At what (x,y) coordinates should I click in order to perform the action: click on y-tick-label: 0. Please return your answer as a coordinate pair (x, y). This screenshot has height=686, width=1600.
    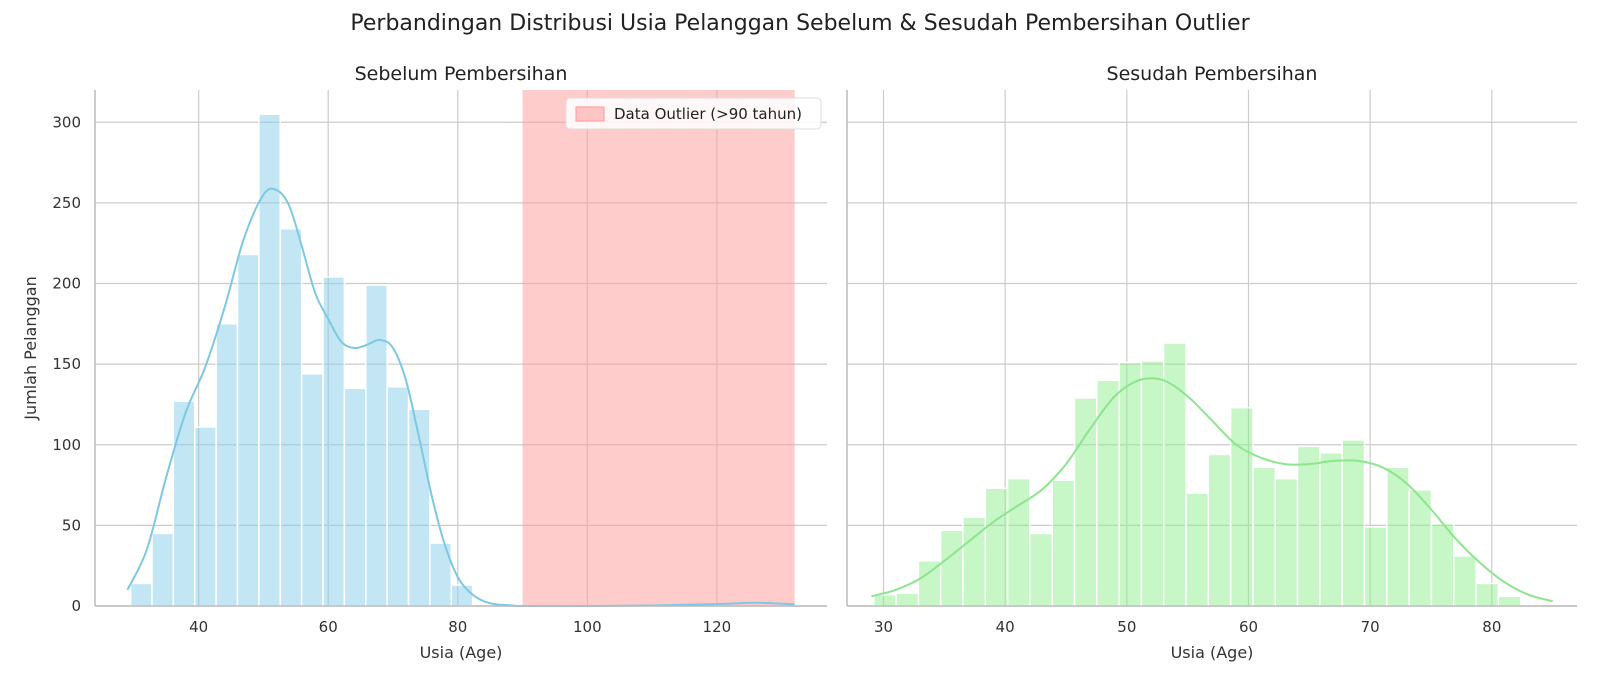
    Looking at the image, I should click on (76, 606).